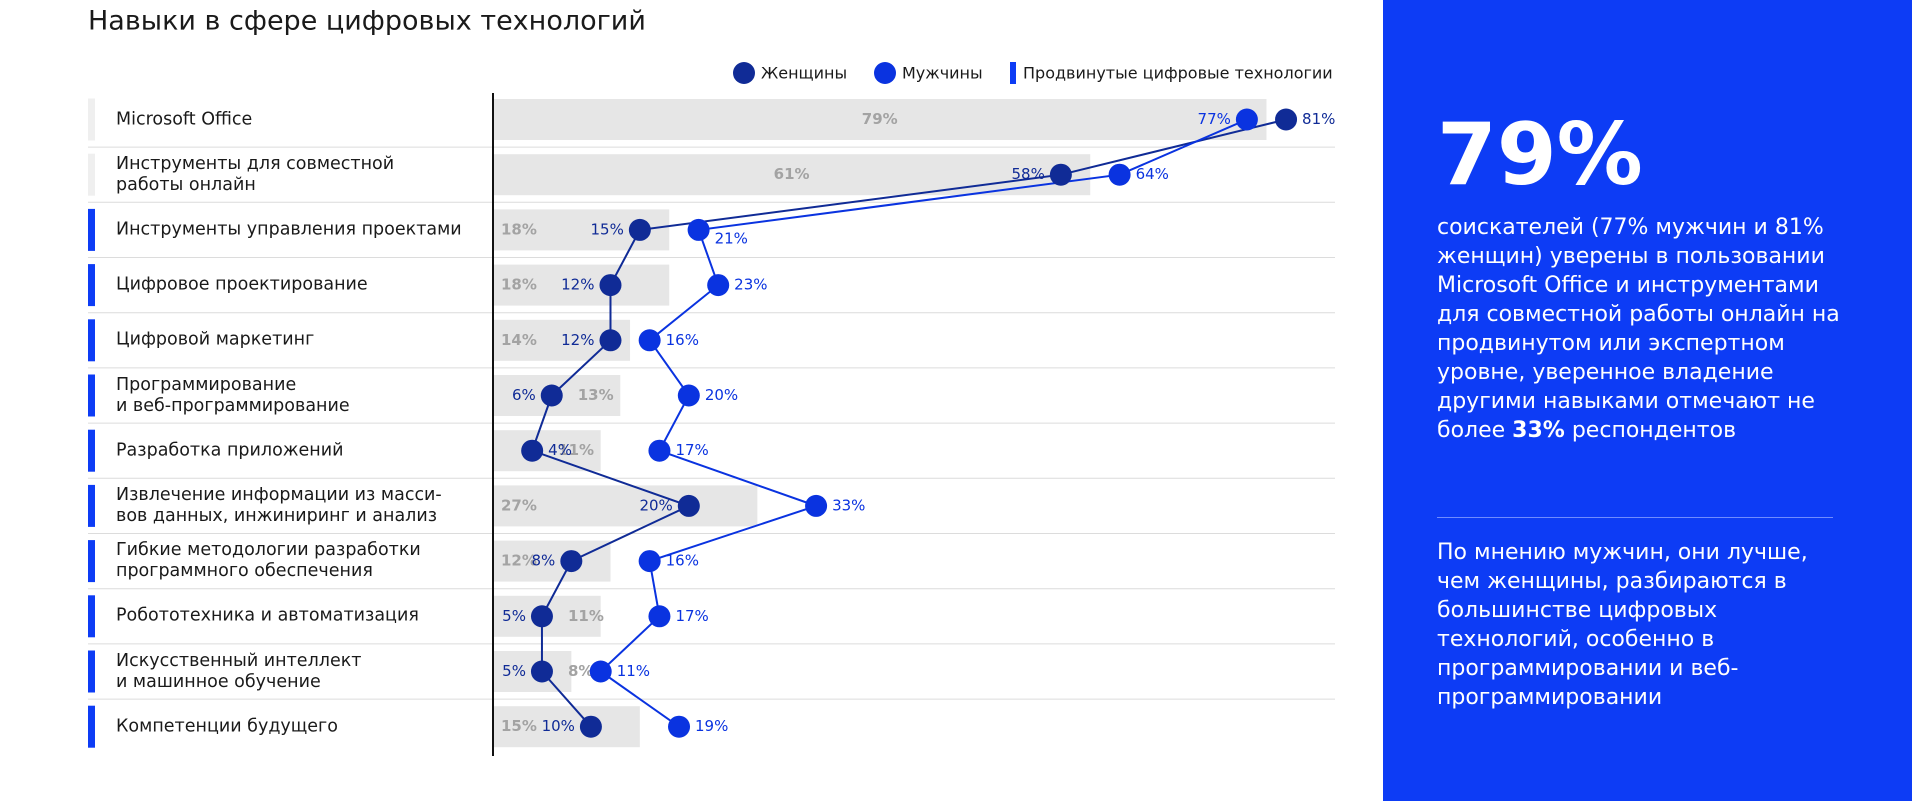 The height and width of the screenshot is (801, 1912). I want to click on category-label: Цифровое проектирование, so click(242, 284).